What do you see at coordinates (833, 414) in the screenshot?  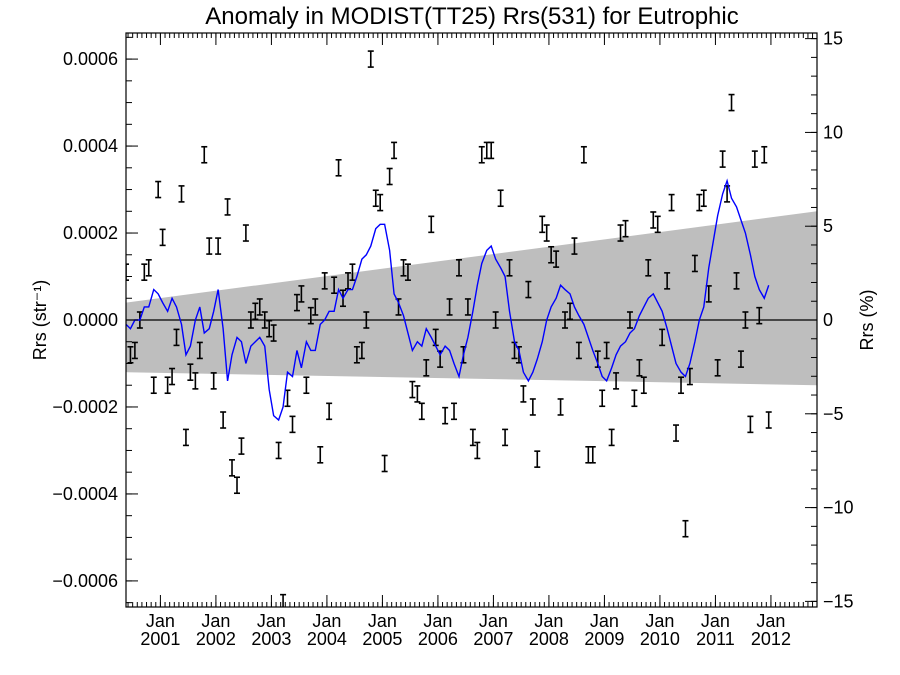 I see `y-tick-label-right: −5` at bounding box center [833, 414].